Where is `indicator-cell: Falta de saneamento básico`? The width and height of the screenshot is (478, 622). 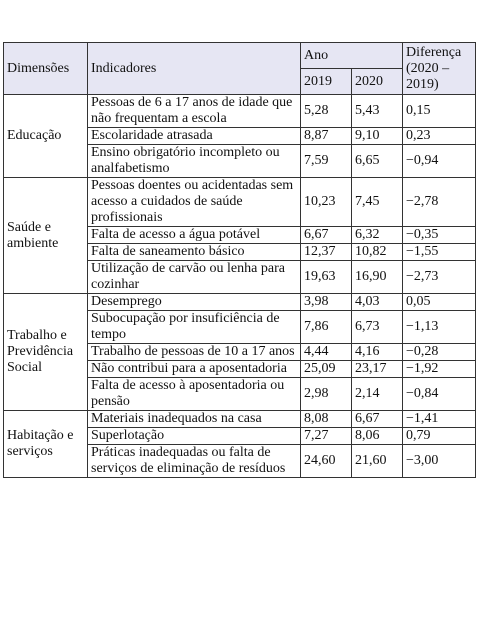 indicator-cell: Falta de saneamento básico is located at coordinates (194, 252).